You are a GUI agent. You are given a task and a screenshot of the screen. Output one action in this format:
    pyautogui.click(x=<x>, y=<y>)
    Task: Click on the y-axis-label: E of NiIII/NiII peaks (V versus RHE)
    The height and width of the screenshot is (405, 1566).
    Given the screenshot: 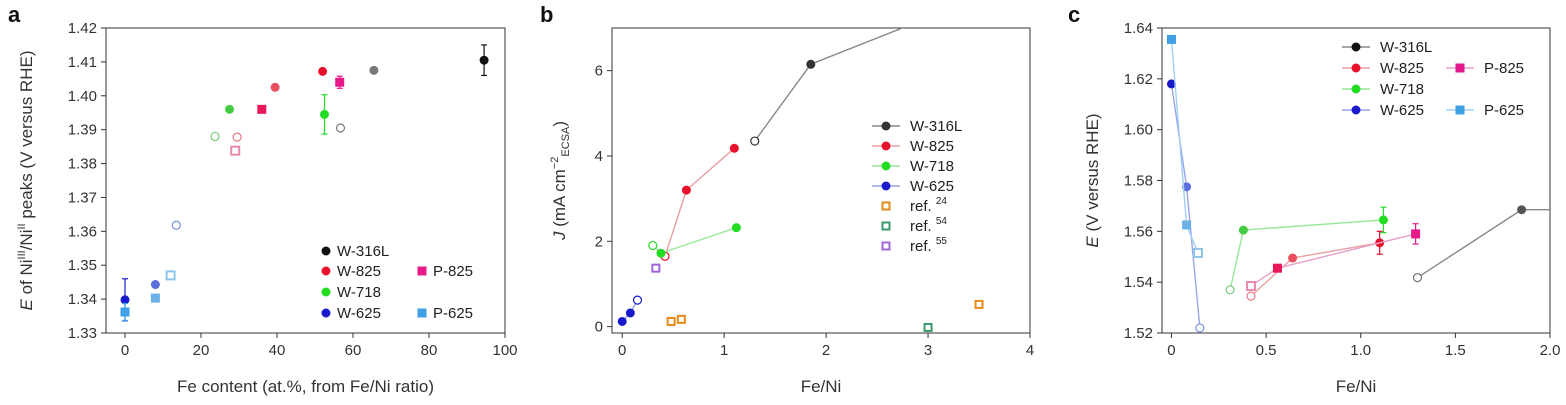 What is the action you would take?
    pyautogui.click(x=26, y=181)
    